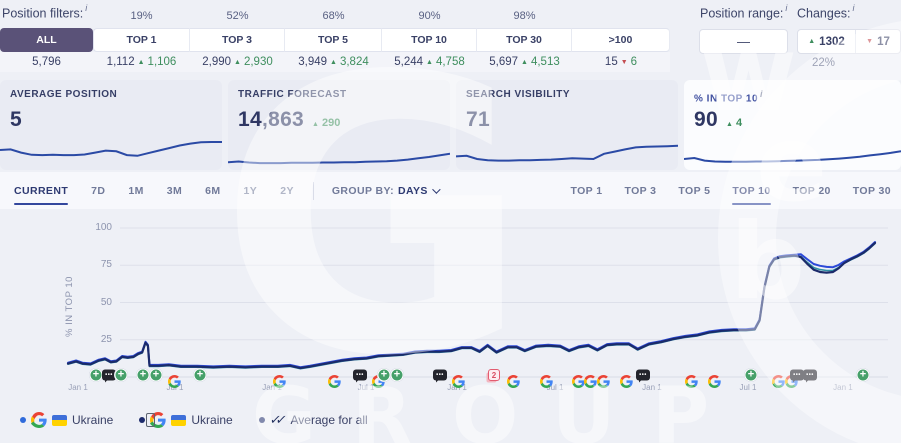  What do you see at coordinates (878, 41) in the screenshot?
I see `changes-down-button: ▼ 17` at bounding box center [878, 41].